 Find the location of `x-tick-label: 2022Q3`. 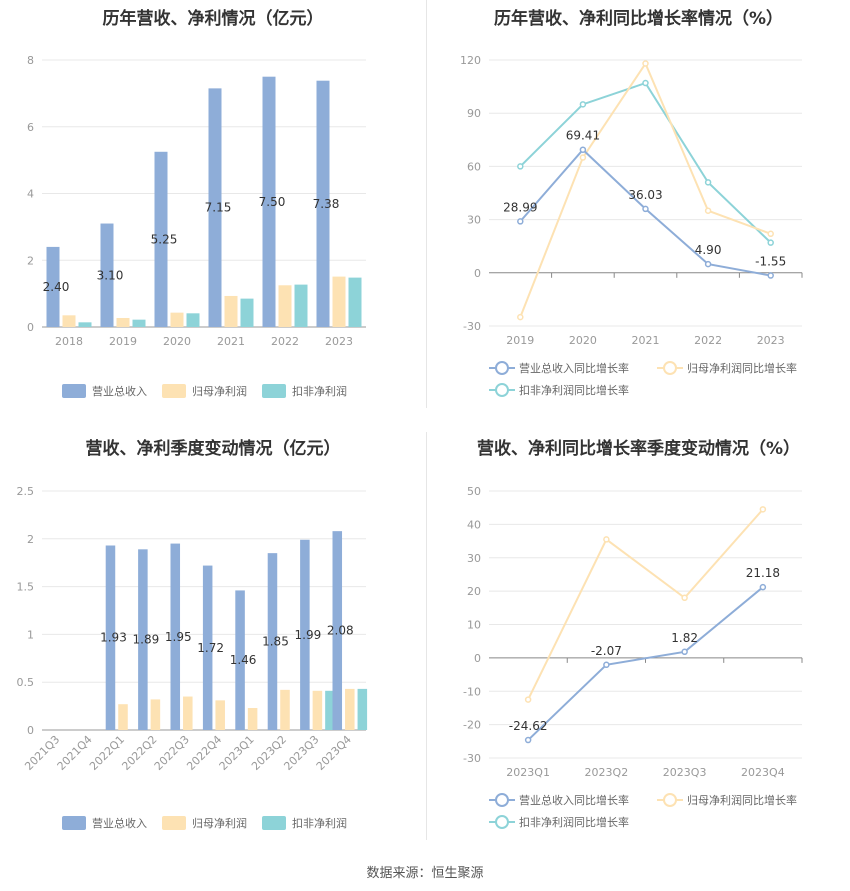

x-tick-label: 2022Q3 is located at coordinates (172, 753).